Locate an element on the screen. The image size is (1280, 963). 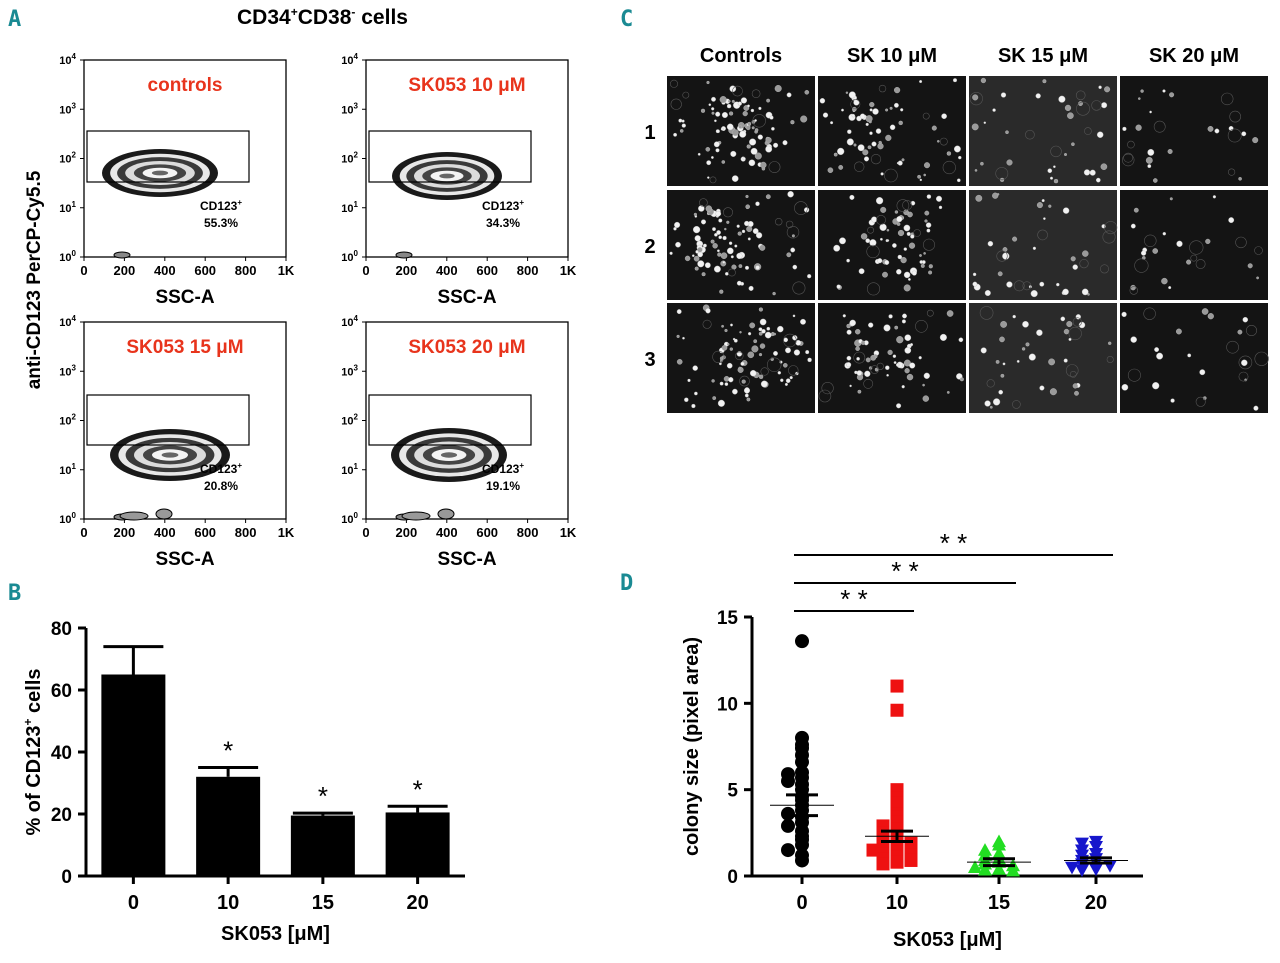
x-tick-label: 200 is located at coordinates (125, 532).